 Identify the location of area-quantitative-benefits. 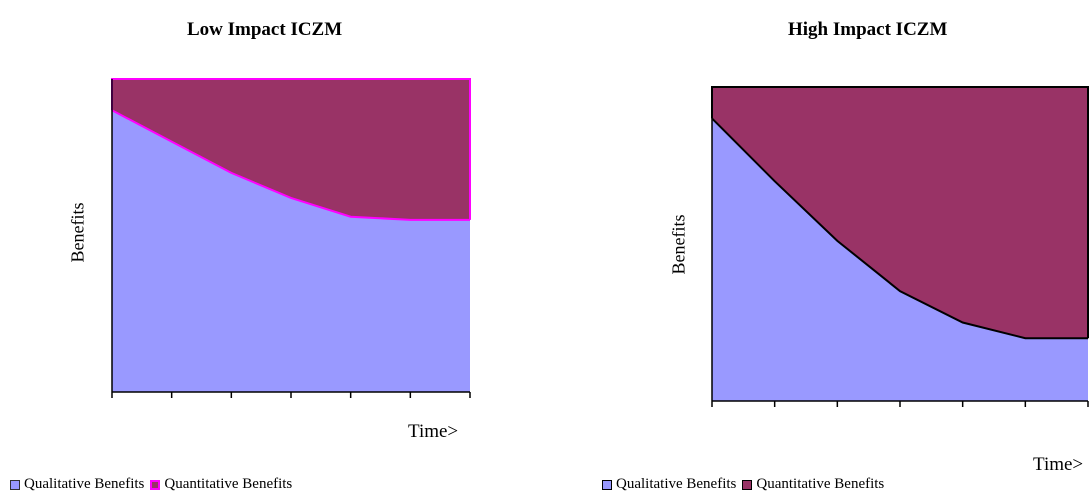
(291, 149).